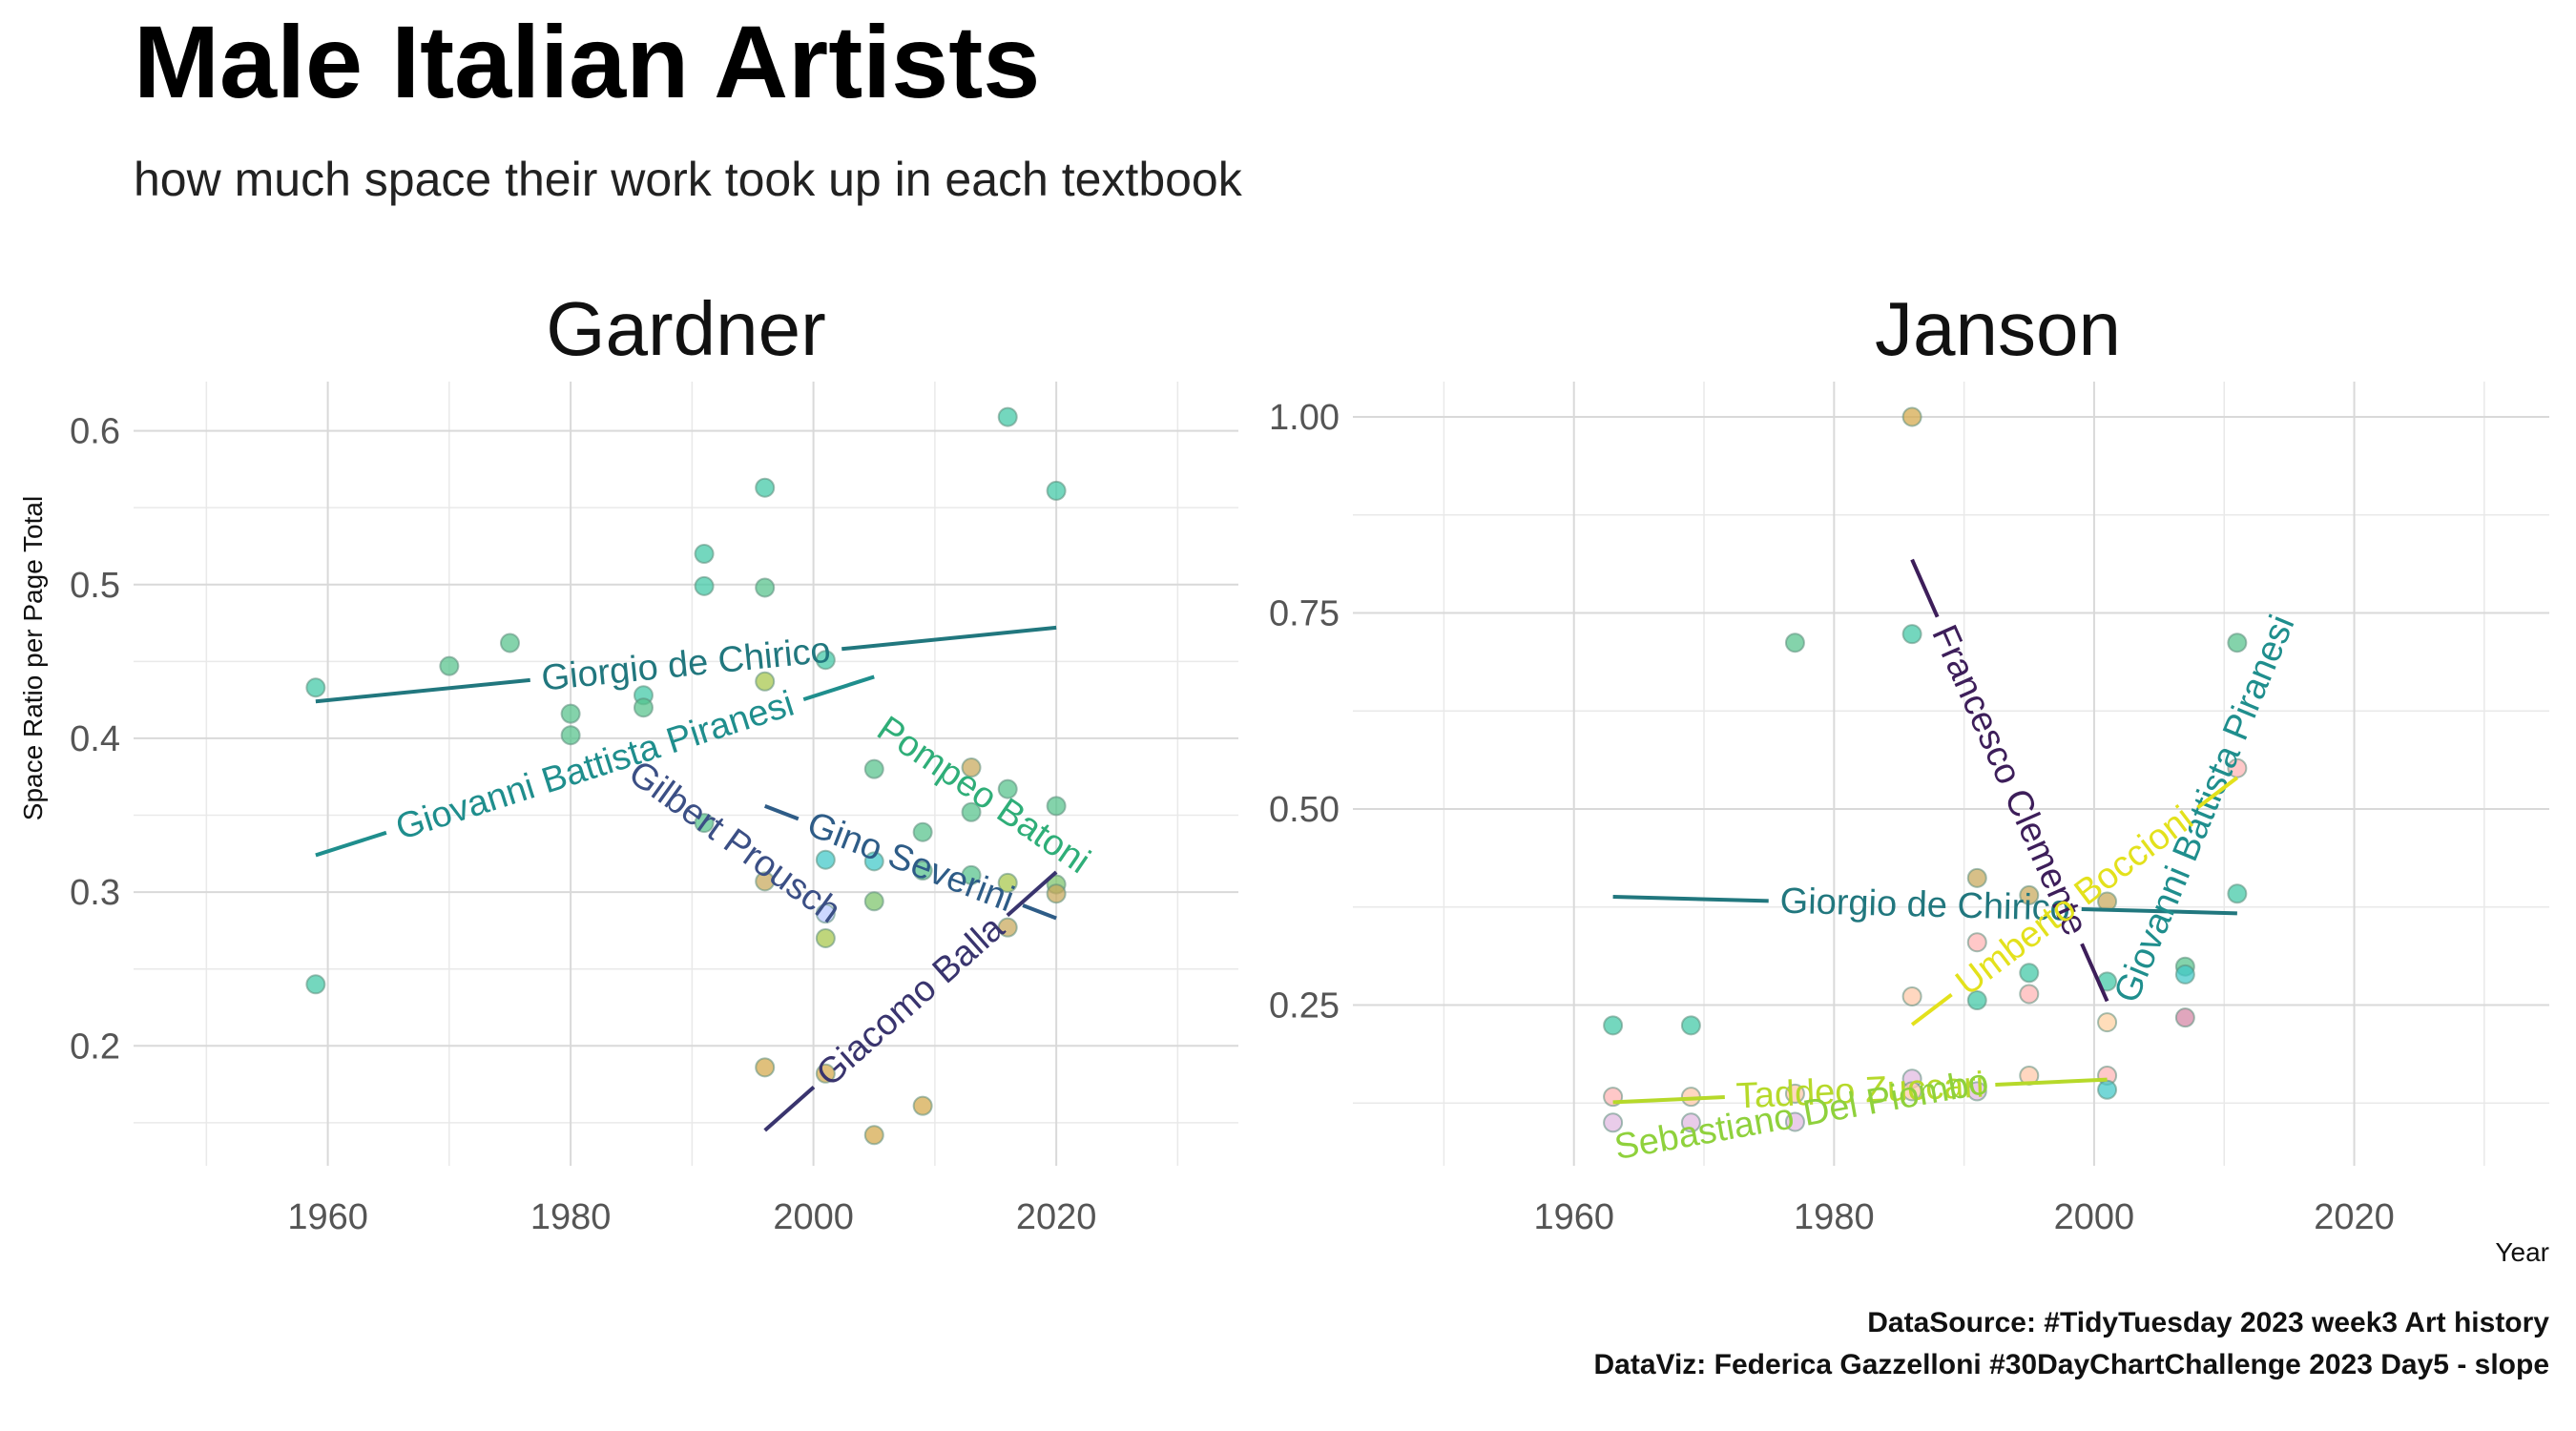  What do you see at coordinates (95, 586) in the screenshot?
I see `y-tick-label: 0.5` at bounding box center [95, 586].